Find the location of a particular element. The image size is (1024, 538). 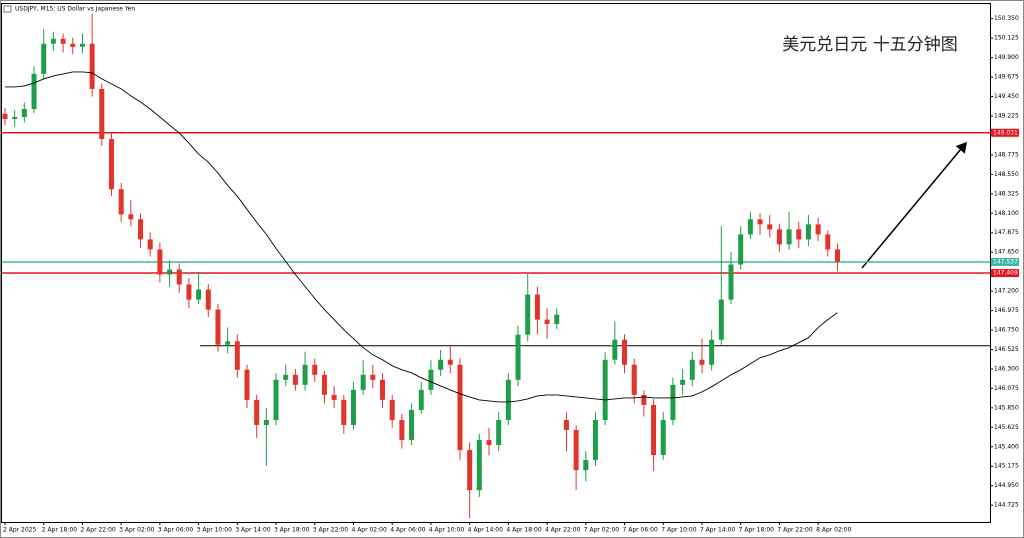

x-tick-label: 7 Apr 14:00 is located at coordinates (717, 530).